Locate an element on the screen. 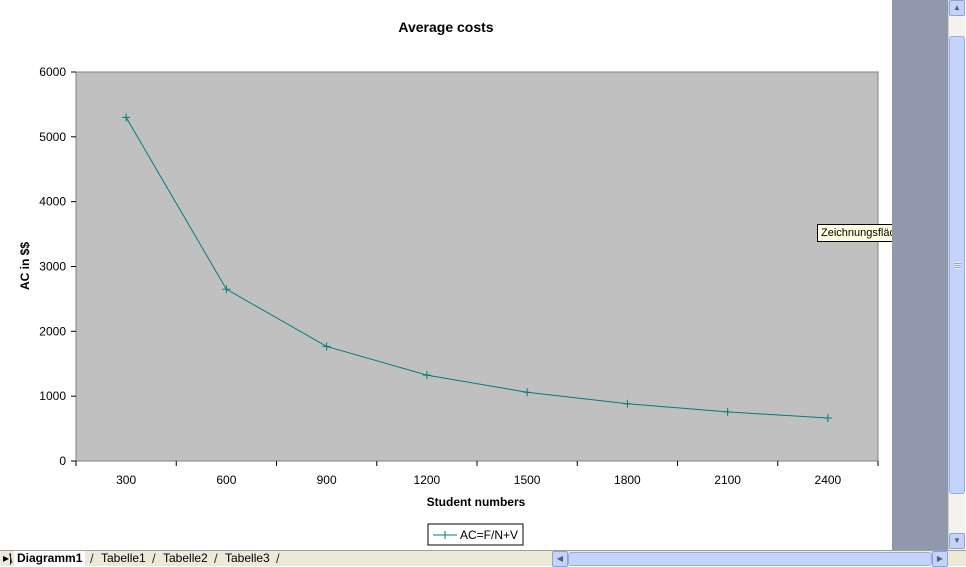 The height and width of the screenshot is (567, 966). y-axis-title: AC in $$ is located at coordinates (25, 266).